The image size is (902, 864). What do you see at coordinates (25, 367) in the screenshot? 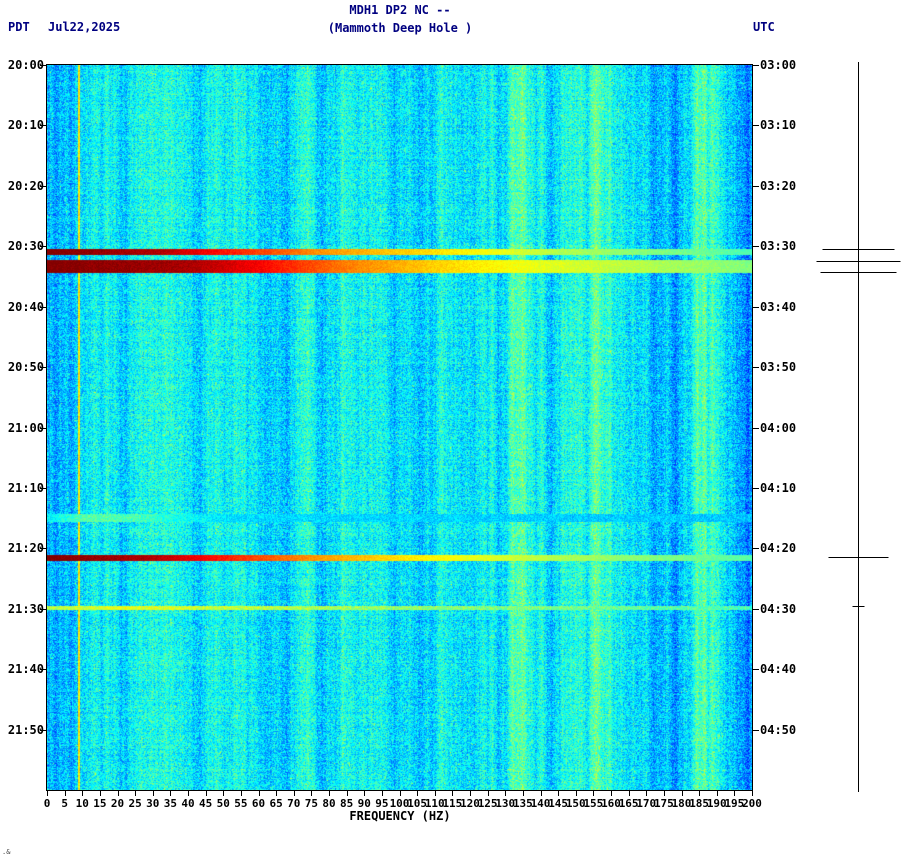
I see `left-time-tick-label: 20:50` at bounding box center [25, 367].